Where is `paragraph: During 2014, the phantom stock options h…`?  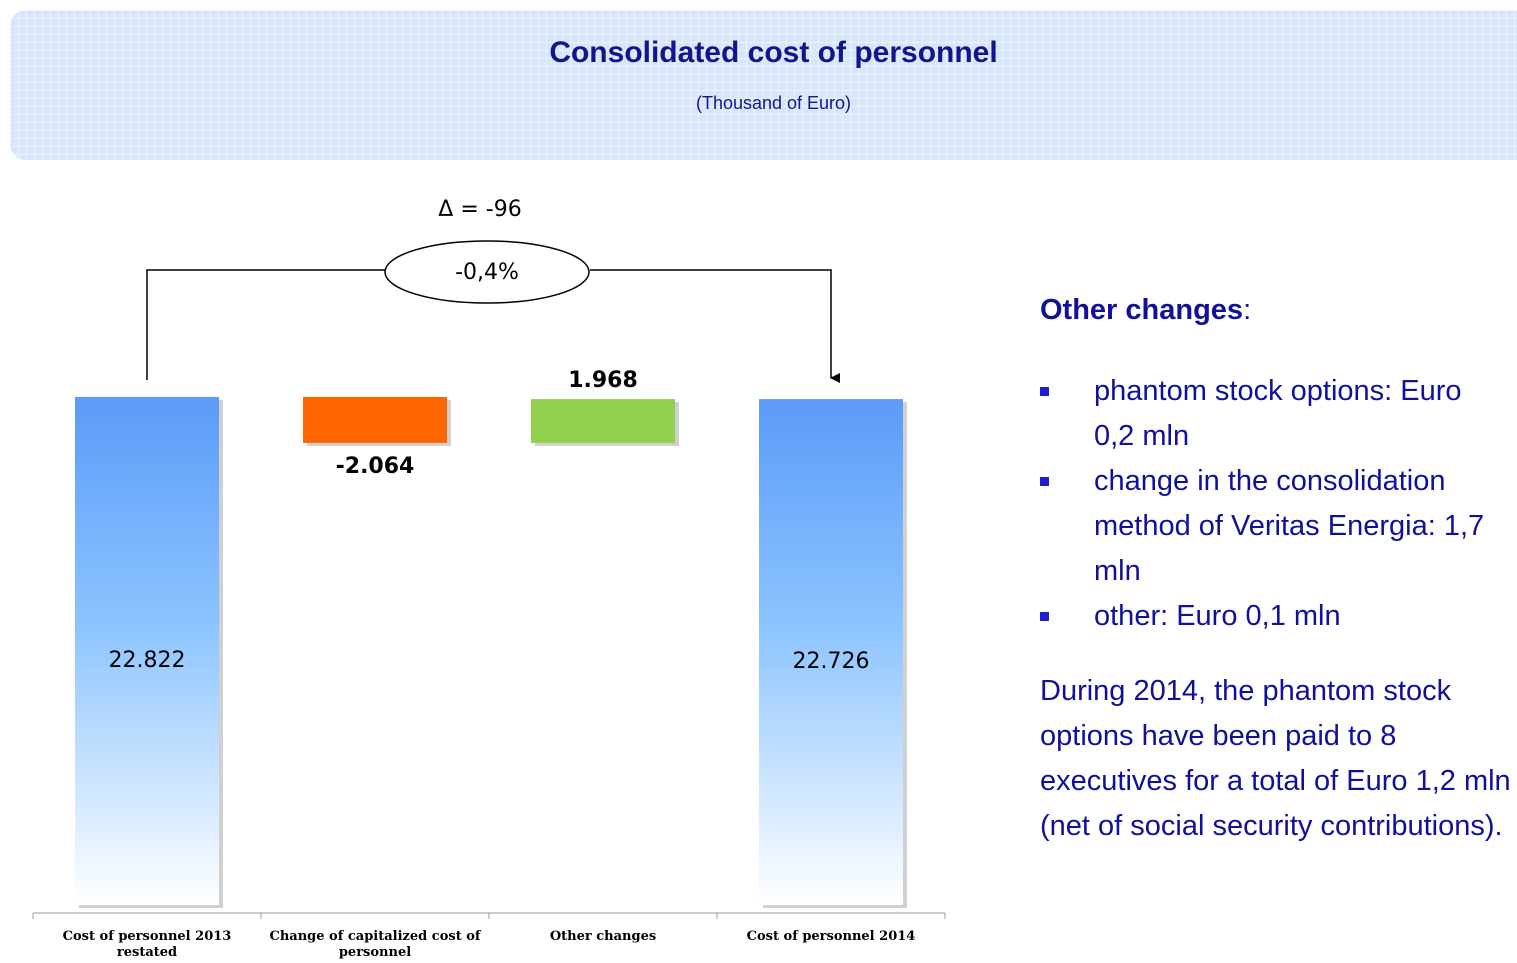
paragraph: During 2014, the phantom stock options h… is located at coordinates (1275, 758).